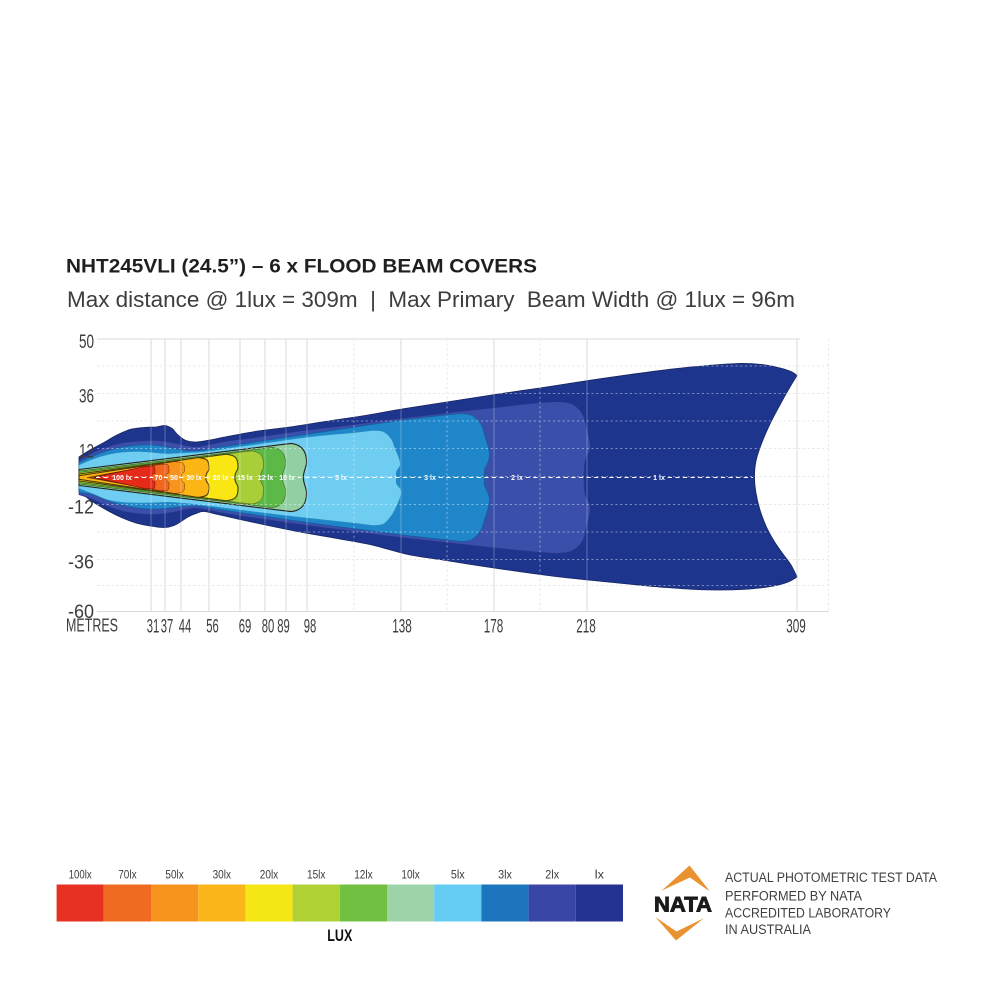 Image resolution: width=1000 pixels, height=1000 pixels. Describe the element at coordinates (80, 876) in the screenshot. I see `svg-text: 100lx` at that location.